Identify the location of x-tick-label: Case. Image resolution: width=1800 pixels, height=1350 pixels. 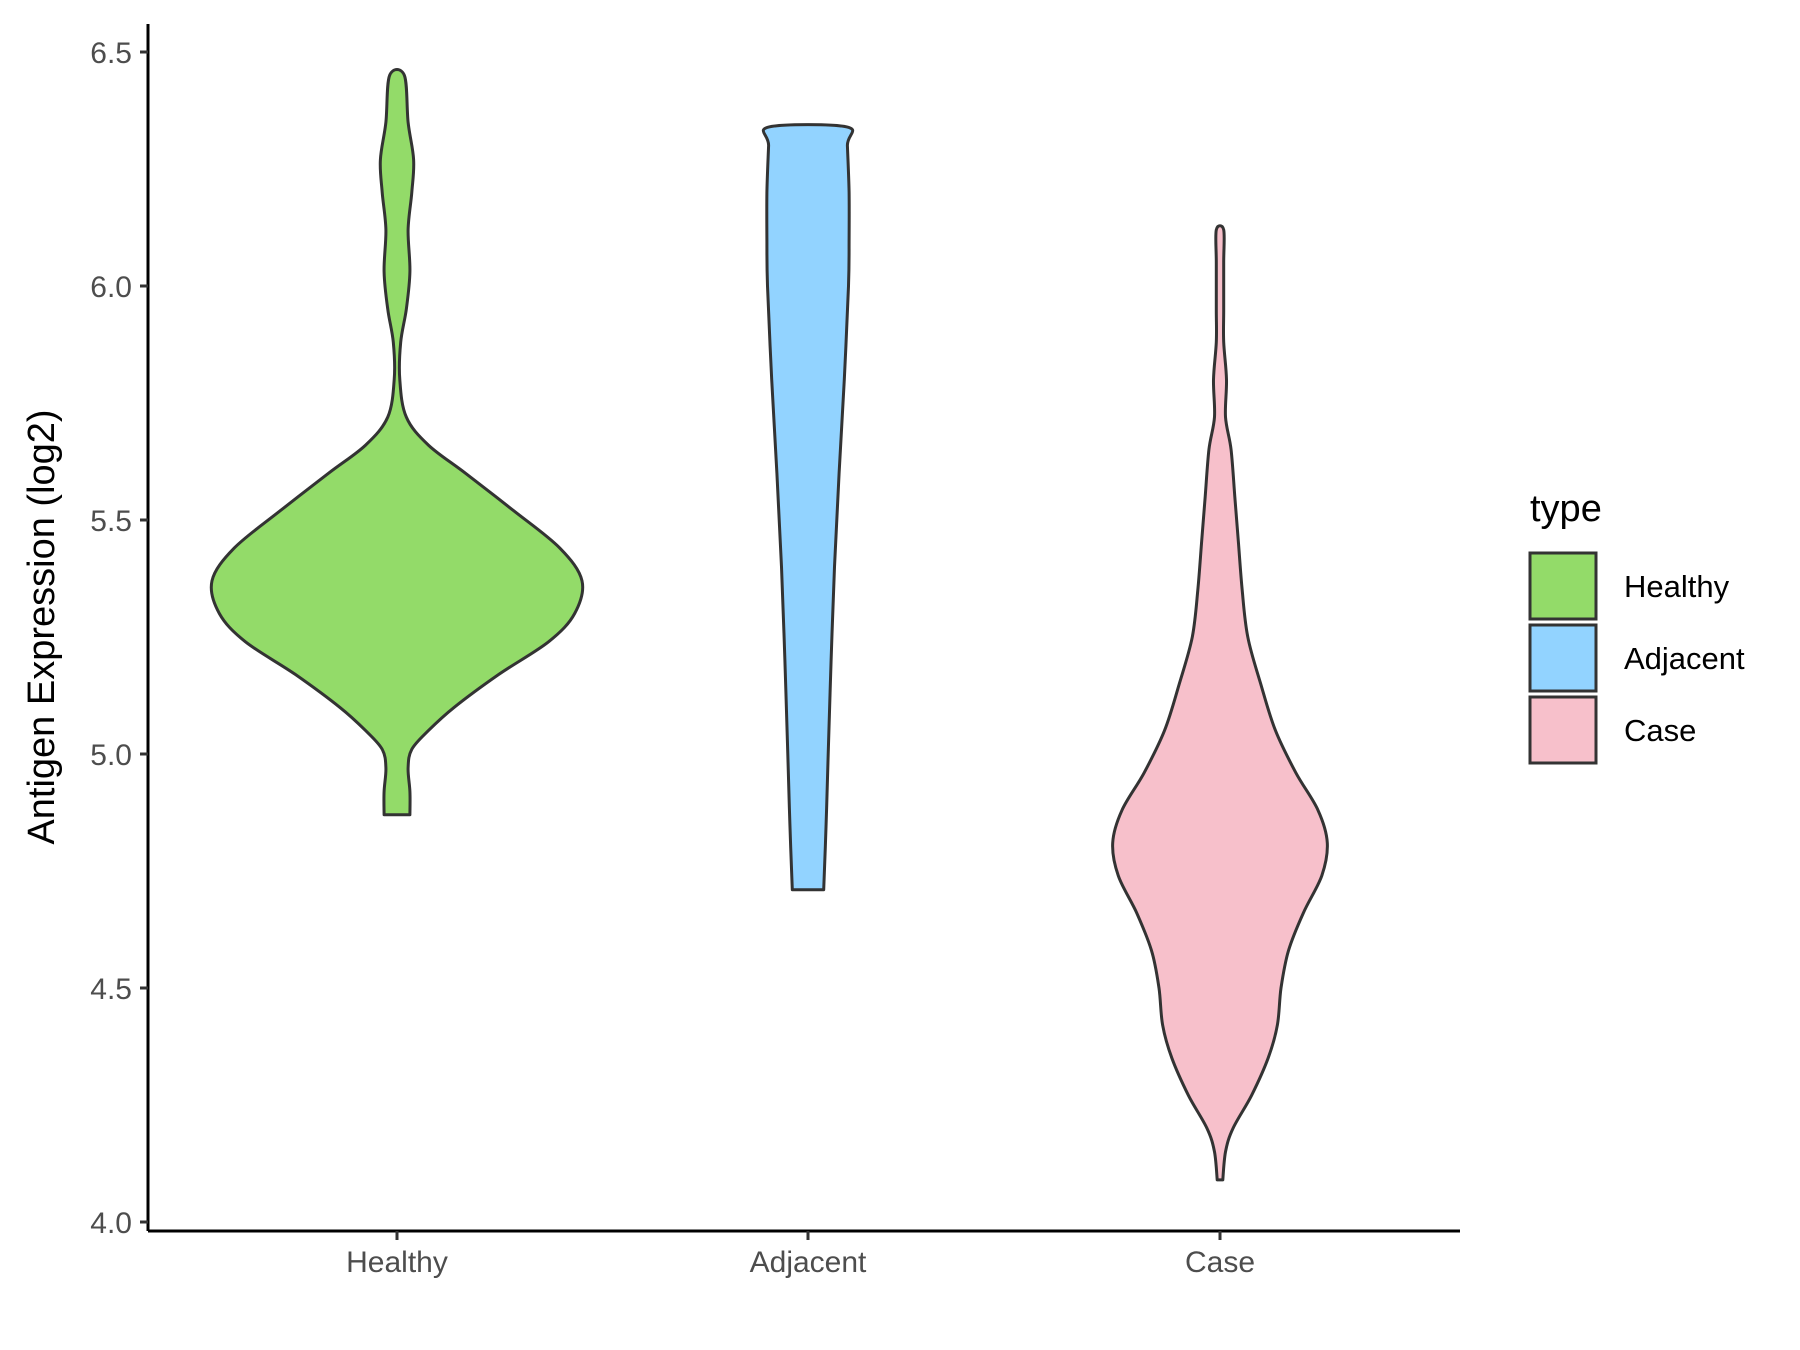
(1220, 1262).